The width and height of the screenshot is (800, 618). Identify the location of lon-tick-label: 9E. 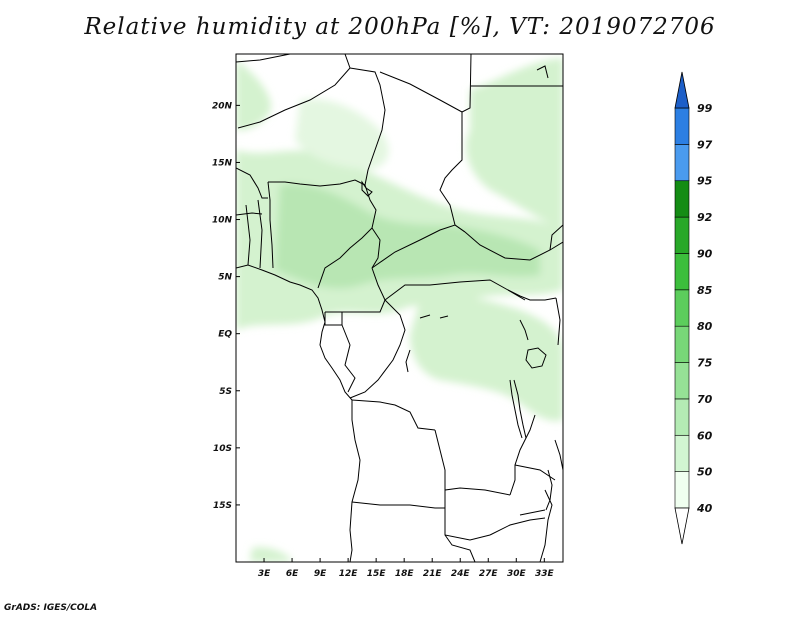
(320, 574).